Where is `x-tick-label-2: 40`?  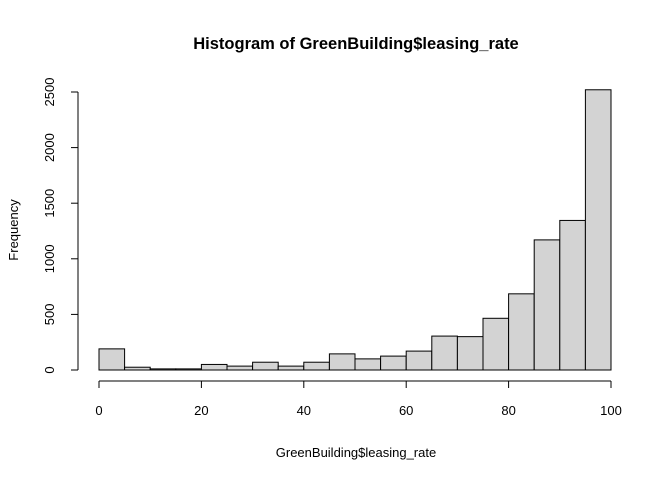
x-tick-label-2: 40 is located at coordinates (304, 410).